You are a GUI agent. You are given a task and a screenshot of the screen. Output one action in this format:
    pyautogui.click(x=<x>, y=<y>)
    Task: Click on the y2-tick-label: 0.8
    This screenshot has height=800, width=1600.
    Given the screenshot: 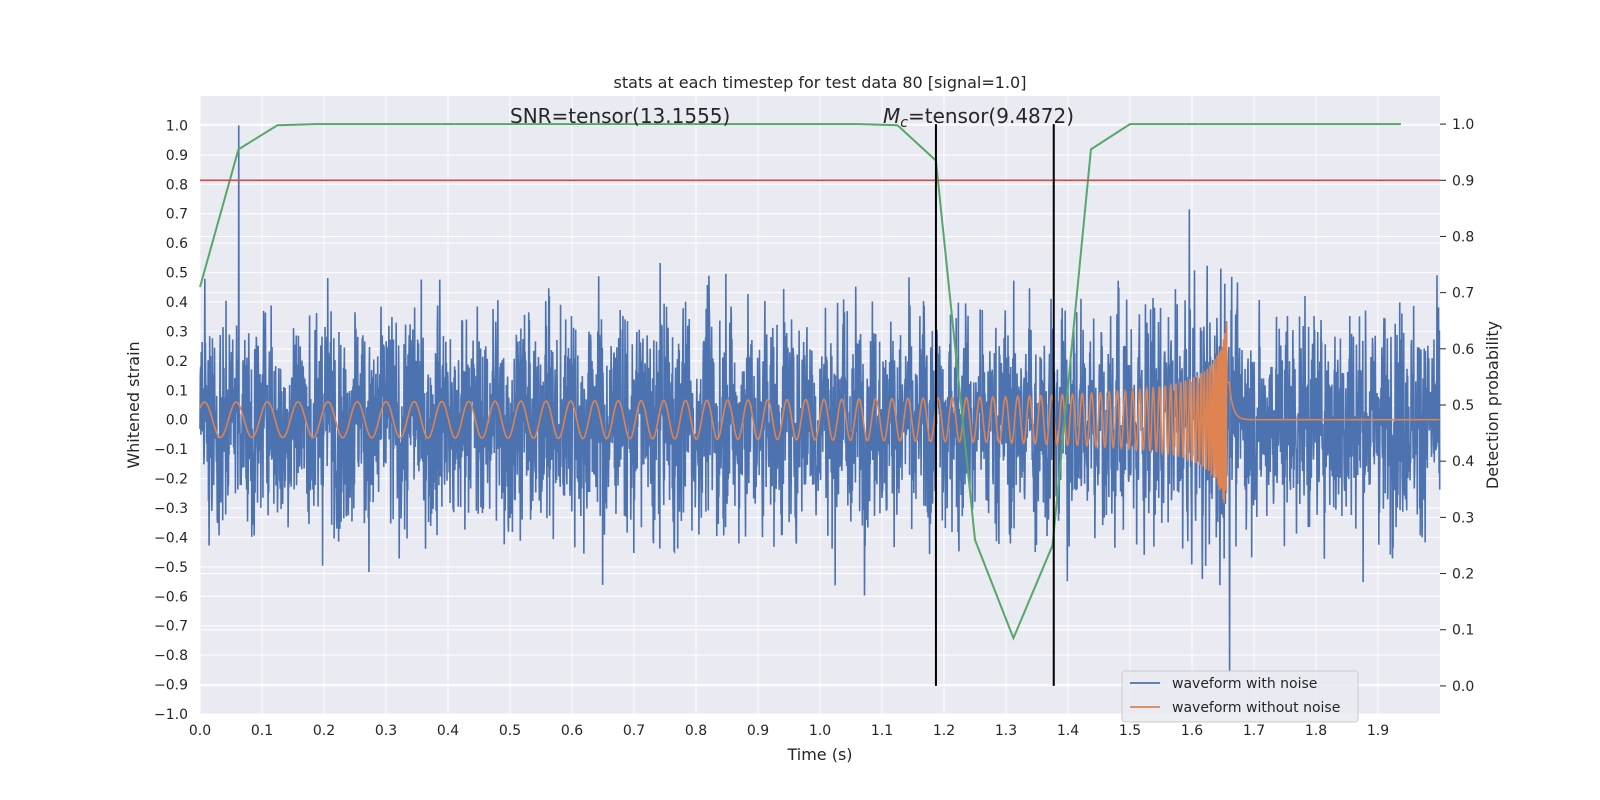 What is the action you would take?
    pyautogui.click(x=1463, y=237)
    